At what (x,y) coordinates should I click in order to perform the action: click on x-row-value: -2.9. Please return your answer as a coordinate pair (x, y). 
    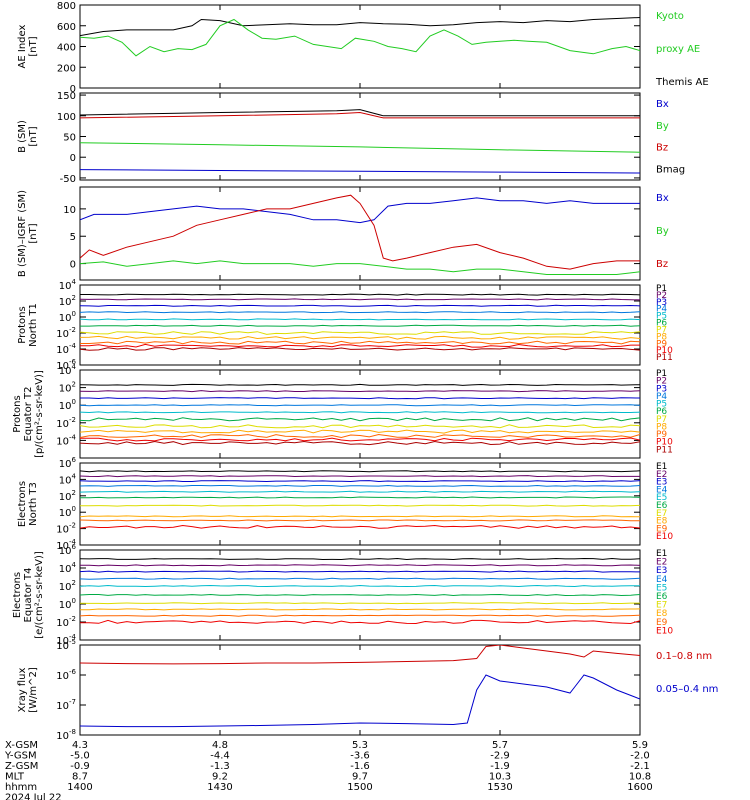
    Looking at the image, I should click on (500, 756).